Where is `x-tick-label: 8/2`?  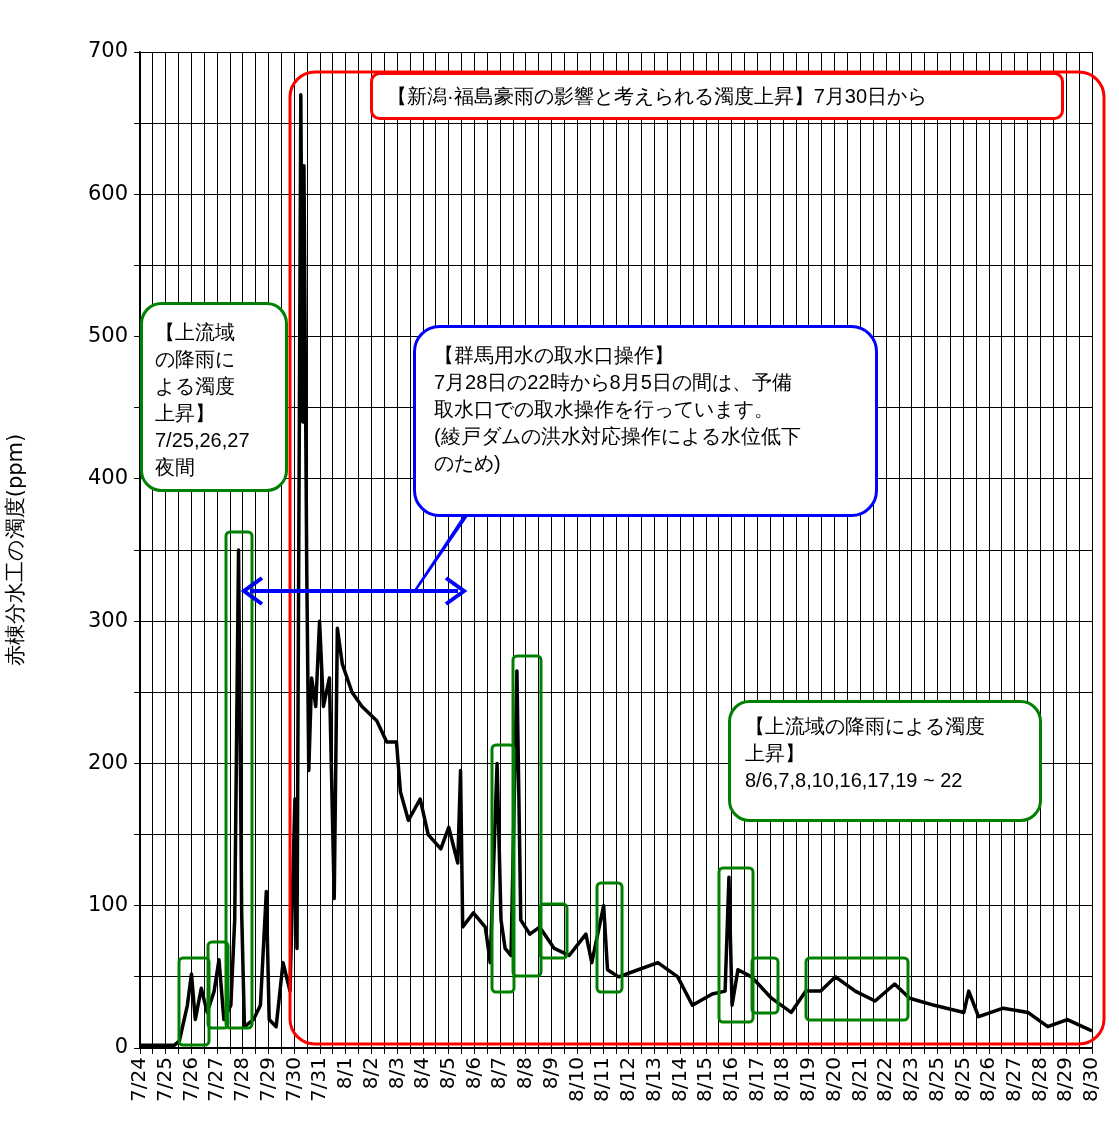 x-tick-label: 8/2 is located at coordinates (369, 1073).